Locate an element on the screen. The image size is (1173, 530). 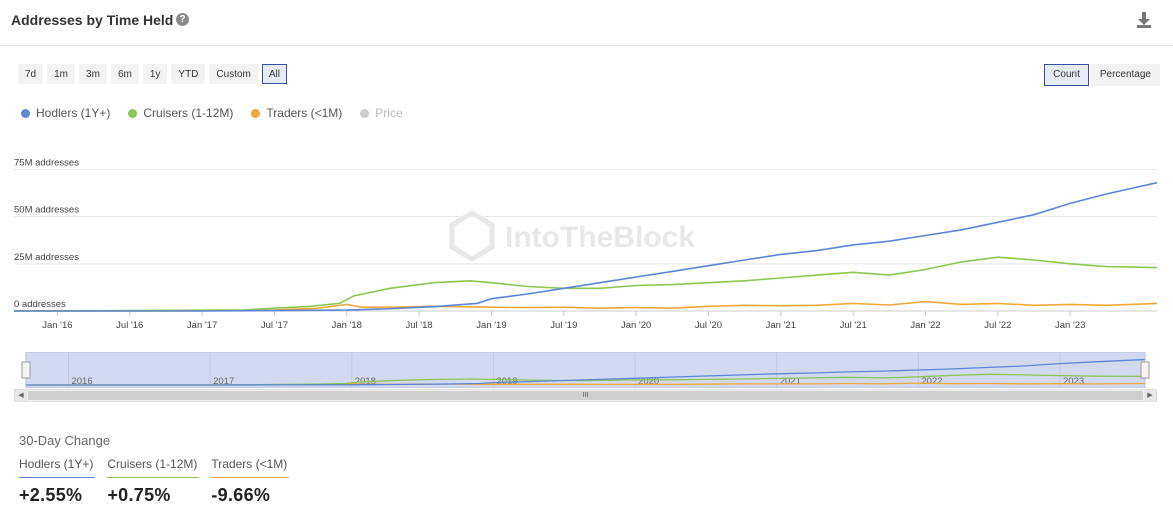
navigator-handle-right is located at coordinates (1145, 370).